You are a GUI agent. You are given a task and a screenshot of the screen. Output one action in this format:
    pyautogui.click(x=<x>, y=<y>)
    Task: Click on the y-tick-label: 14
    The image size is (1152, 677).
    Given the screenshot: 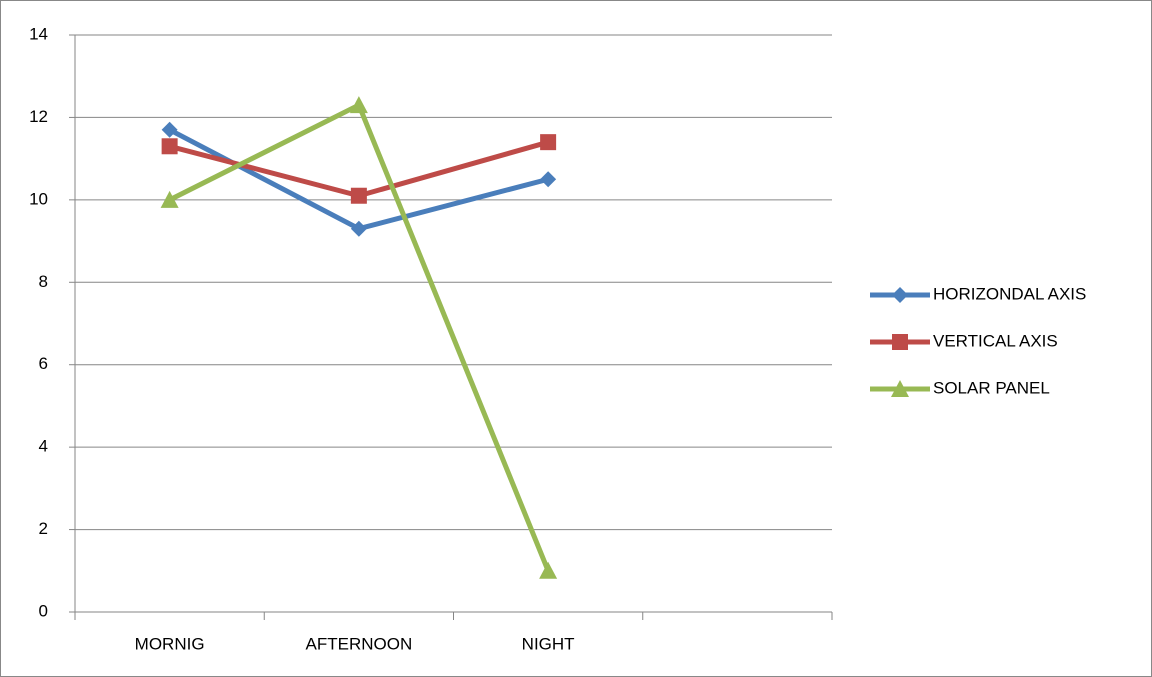 What is the action you would take?
    pyautogui.click(x=38, y=33)
    